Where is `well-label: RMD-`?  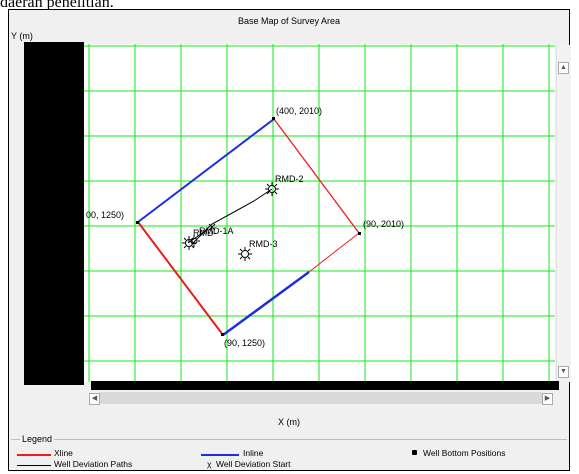
well-label: RMD- is located at coordinates (205, 233).